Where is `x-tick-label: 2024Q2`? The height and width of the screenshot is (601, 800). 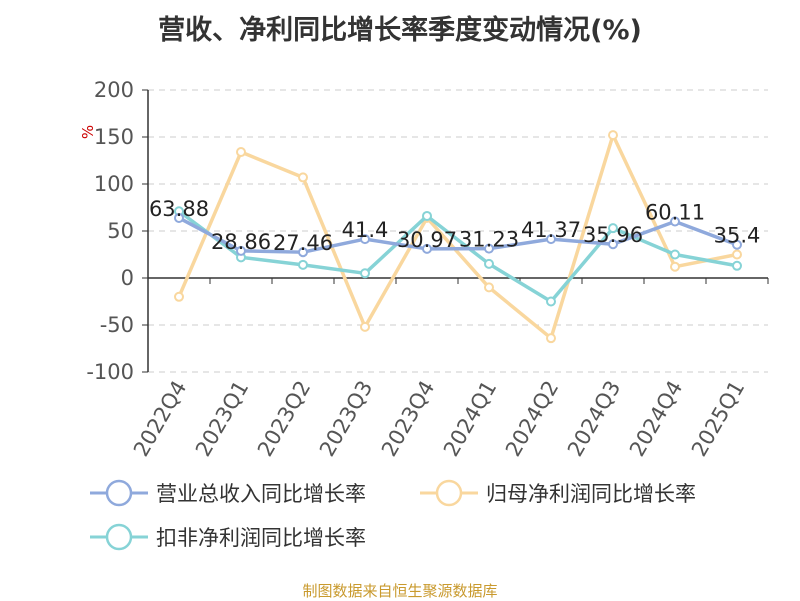 x-tick-label: 2024Q2 is located at coordinates (532, 419).